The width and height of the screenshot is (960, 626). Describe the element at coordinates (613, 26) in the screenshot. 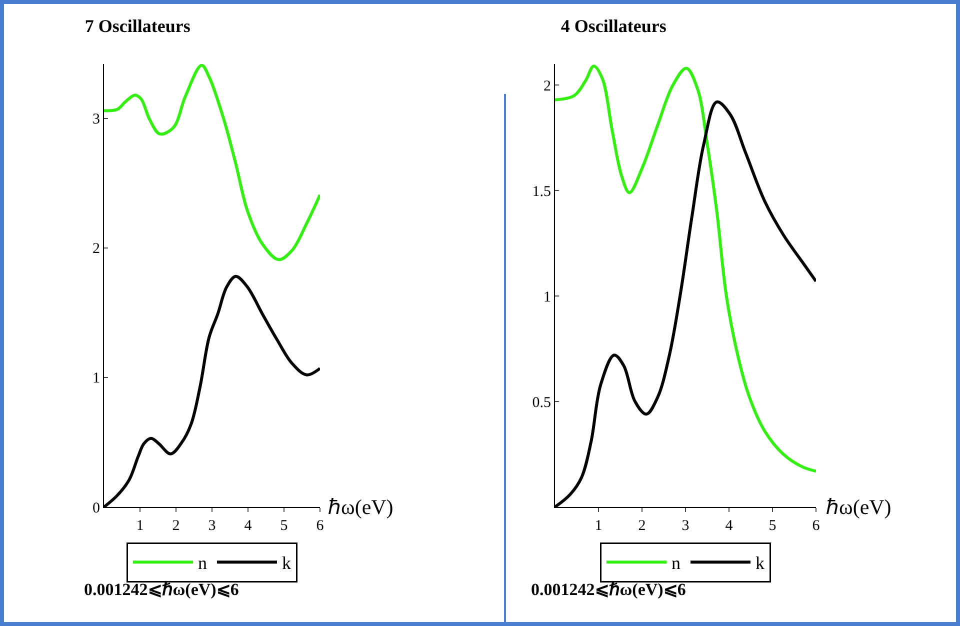

I see `chart-title: 4 Oscillateurs` at that location.